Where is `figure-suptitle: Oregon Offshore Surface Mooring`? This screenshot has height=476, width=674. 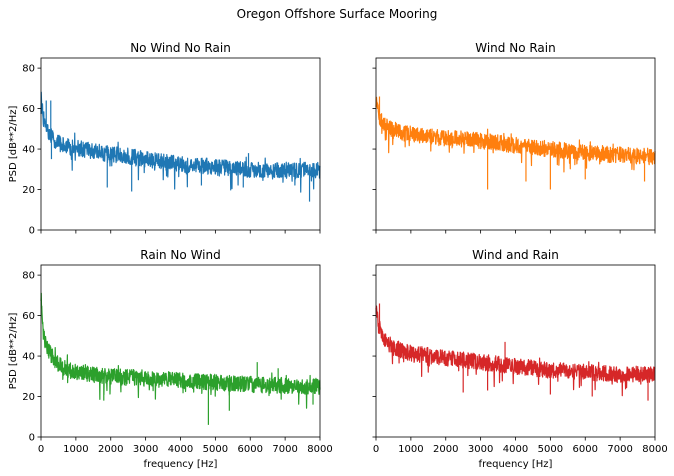 figure-suptitle: Oregon Offshore Surface Mooring is located at coordinates (337, 14).